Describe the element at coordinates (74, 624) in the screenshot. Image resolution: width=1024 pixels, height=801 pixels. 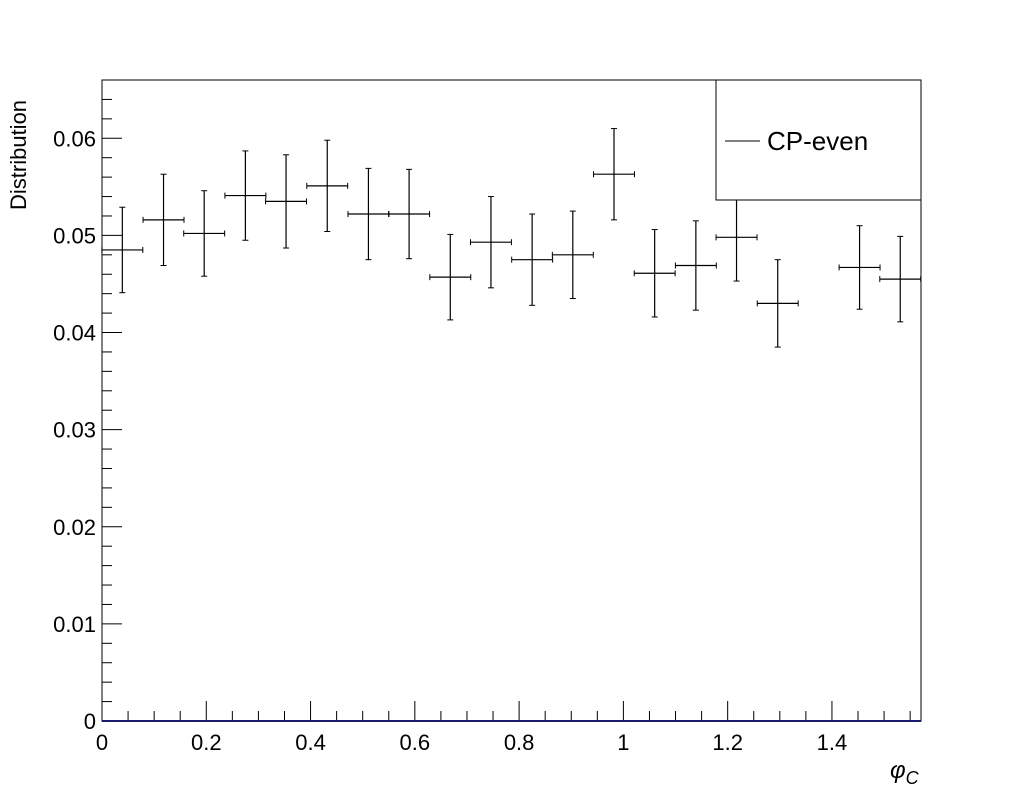
I see `y-tick-label: 0.01` at that location.